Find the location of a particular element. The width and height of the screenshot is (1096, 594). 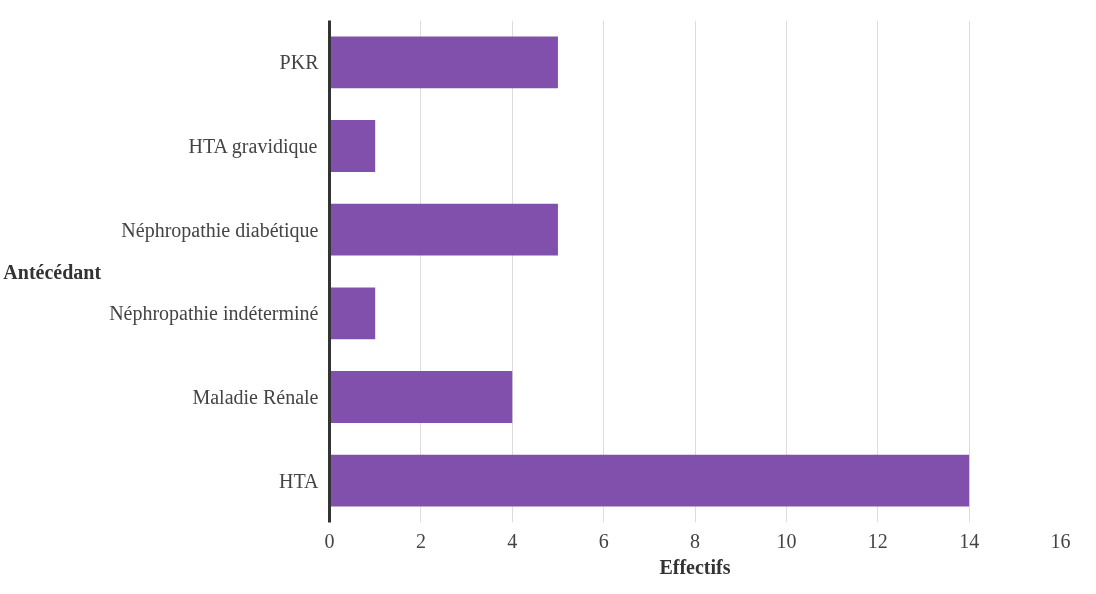

y-tick-label: Maladie Rénale is located at coordinates (255, 397).